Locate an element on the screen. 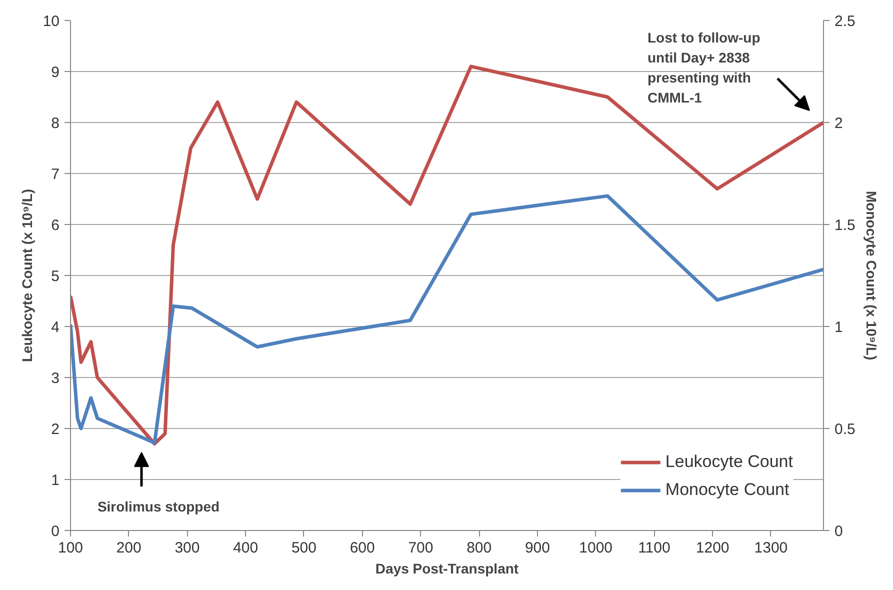  y2-axis-title: Monocyte Count (x 10⁹/L) is located at coordinates (871, 275).